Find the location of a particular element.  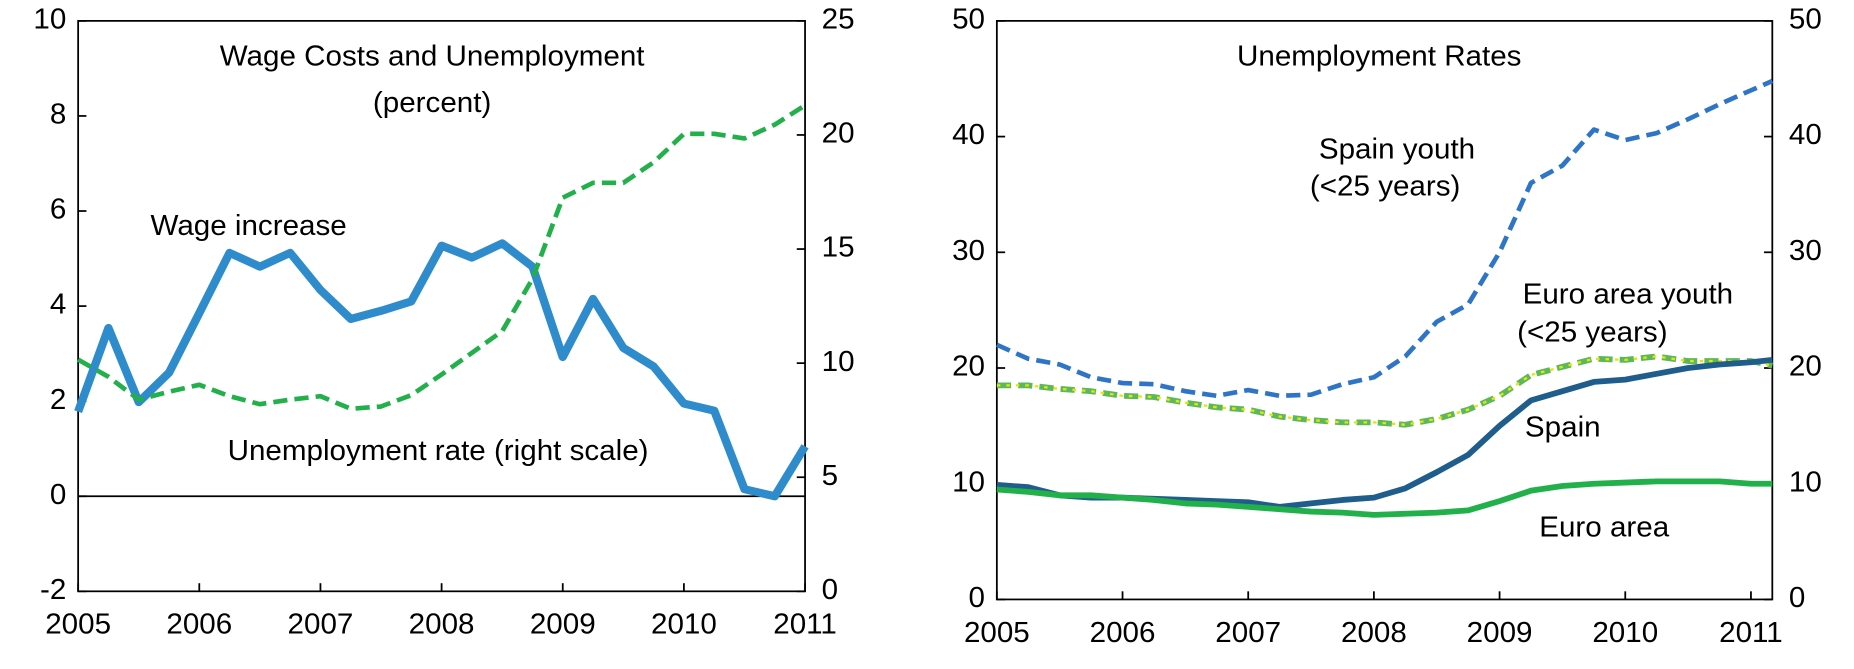

y2-tick-label: 30 is located at coordinates (1805, 250).